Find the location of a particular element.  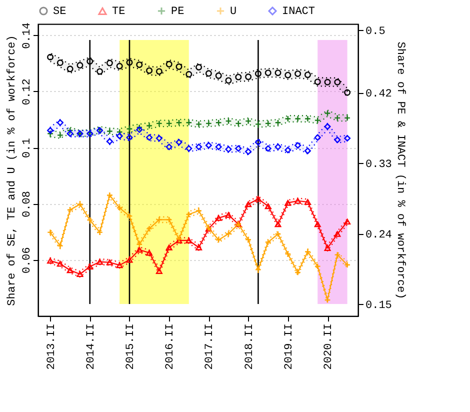

legend-label: TE is located at coordinates (119, 12).